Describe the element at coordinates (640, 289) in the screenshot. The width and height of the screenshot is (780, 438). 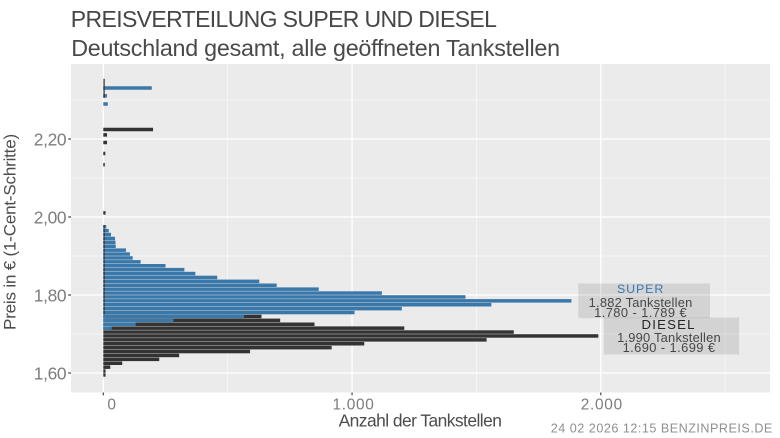
I see `svg-text: SUPER` at that location.